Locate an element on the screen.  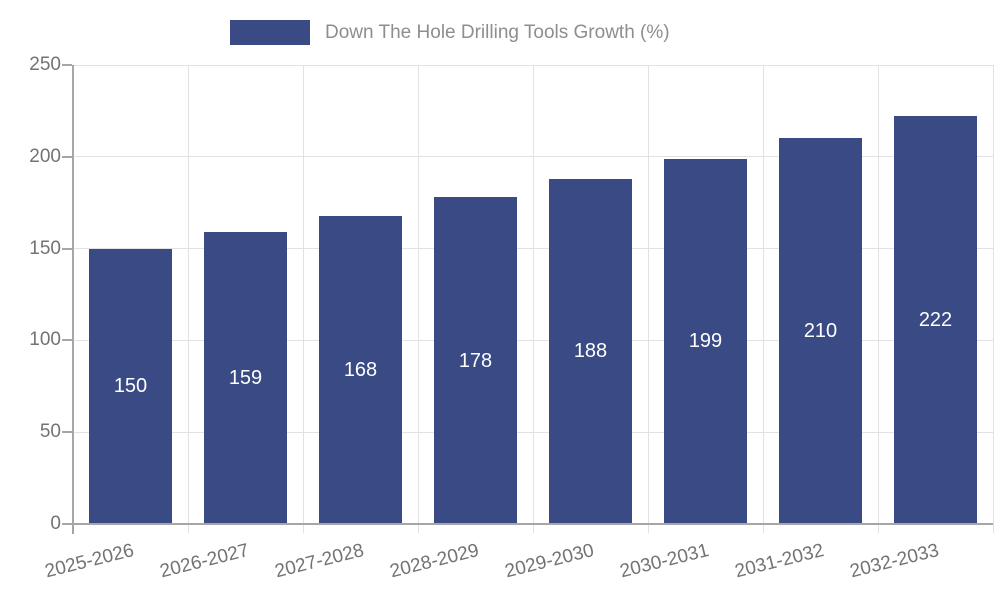
x-axis-line is located at coordinates (533, 524).